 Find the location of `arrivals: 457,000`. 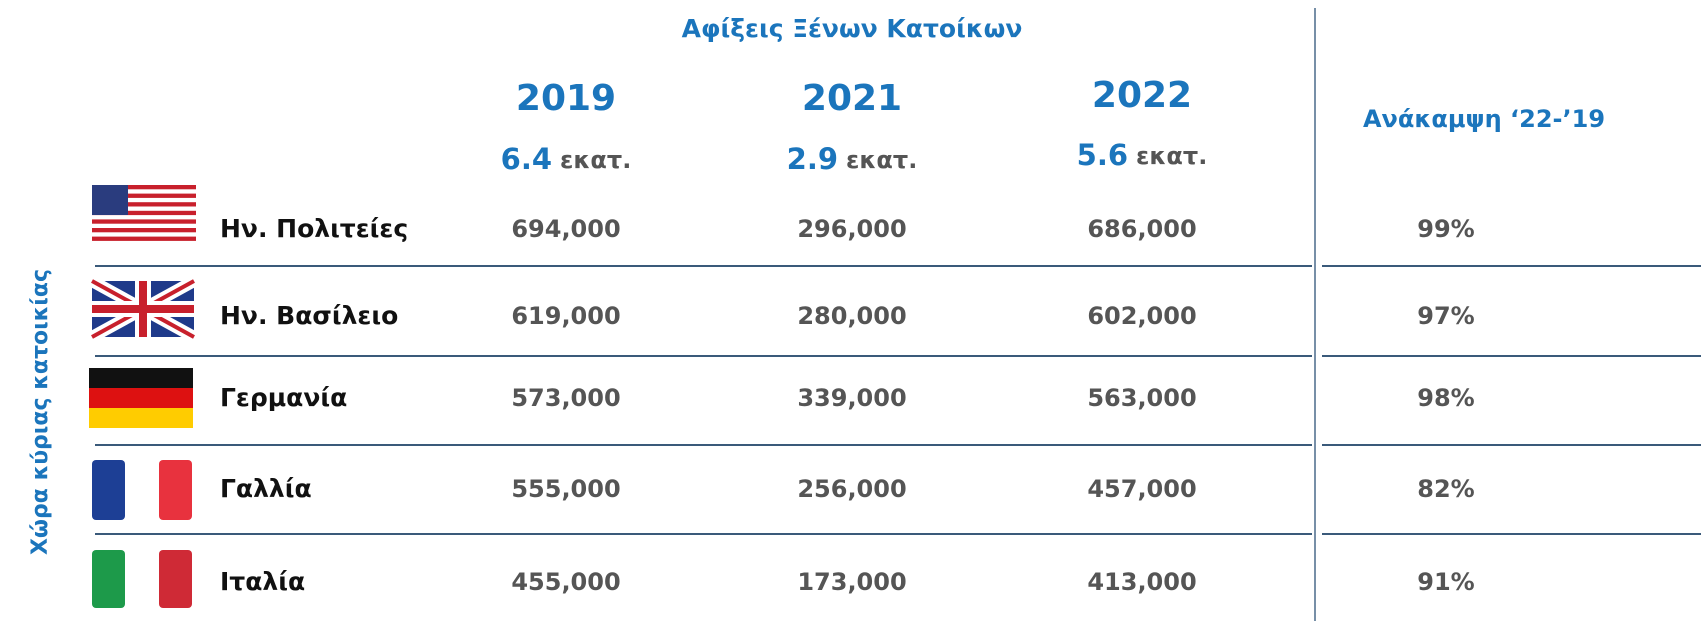

arrivals: 457,000 is located at coordinates (1141, 489).